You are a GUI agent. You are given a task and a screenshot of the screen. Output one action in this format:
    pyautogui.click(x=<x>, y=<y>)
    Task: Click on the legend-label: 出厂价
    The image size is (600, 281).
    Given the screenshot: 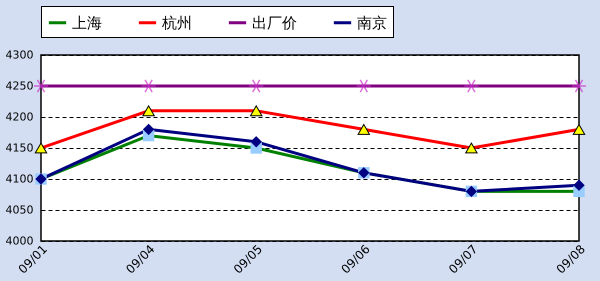 What is the action you would take?
    pyautogui.click(x=274, y=23)
    